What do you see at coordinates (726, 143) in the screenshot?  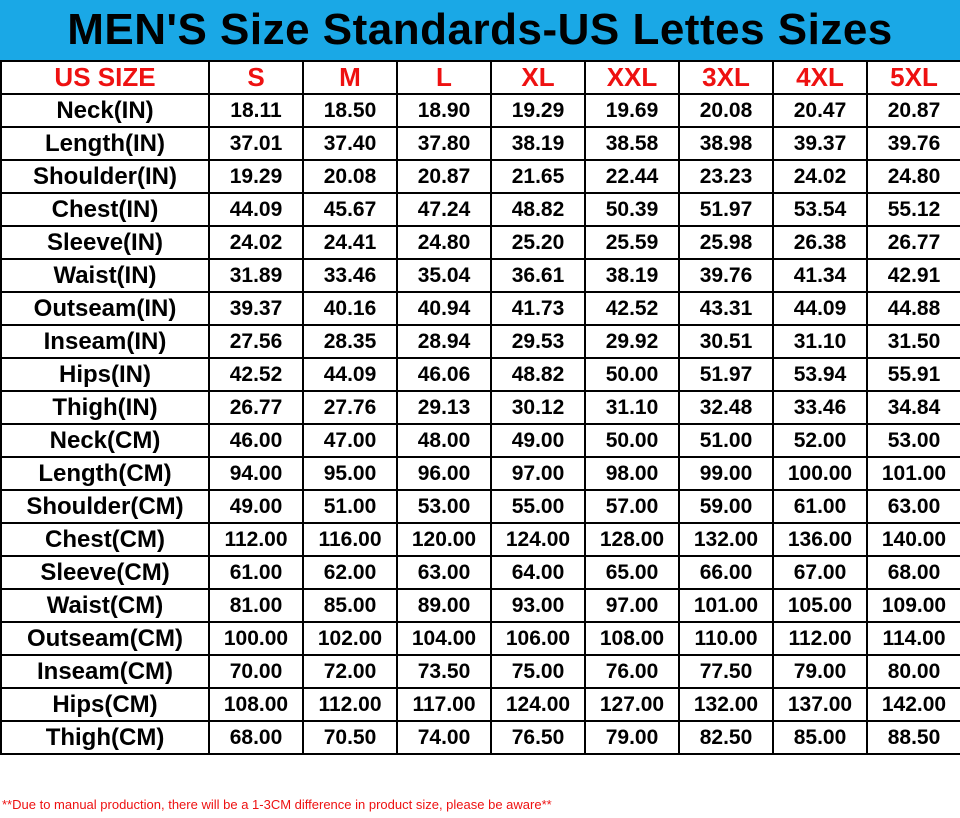 I see `table-cell: 38.98` at bounding box center [726, 143].